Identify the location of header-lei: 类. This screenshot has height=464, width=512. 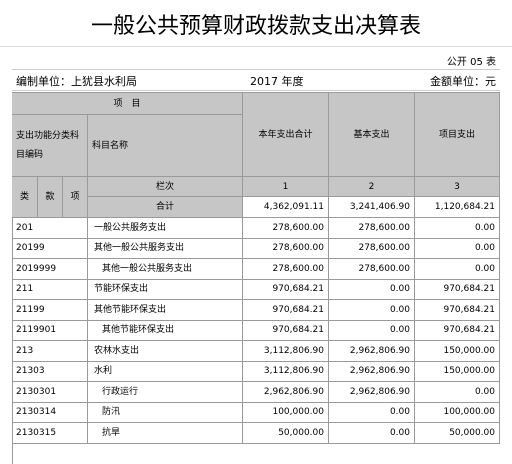
(25, 197).